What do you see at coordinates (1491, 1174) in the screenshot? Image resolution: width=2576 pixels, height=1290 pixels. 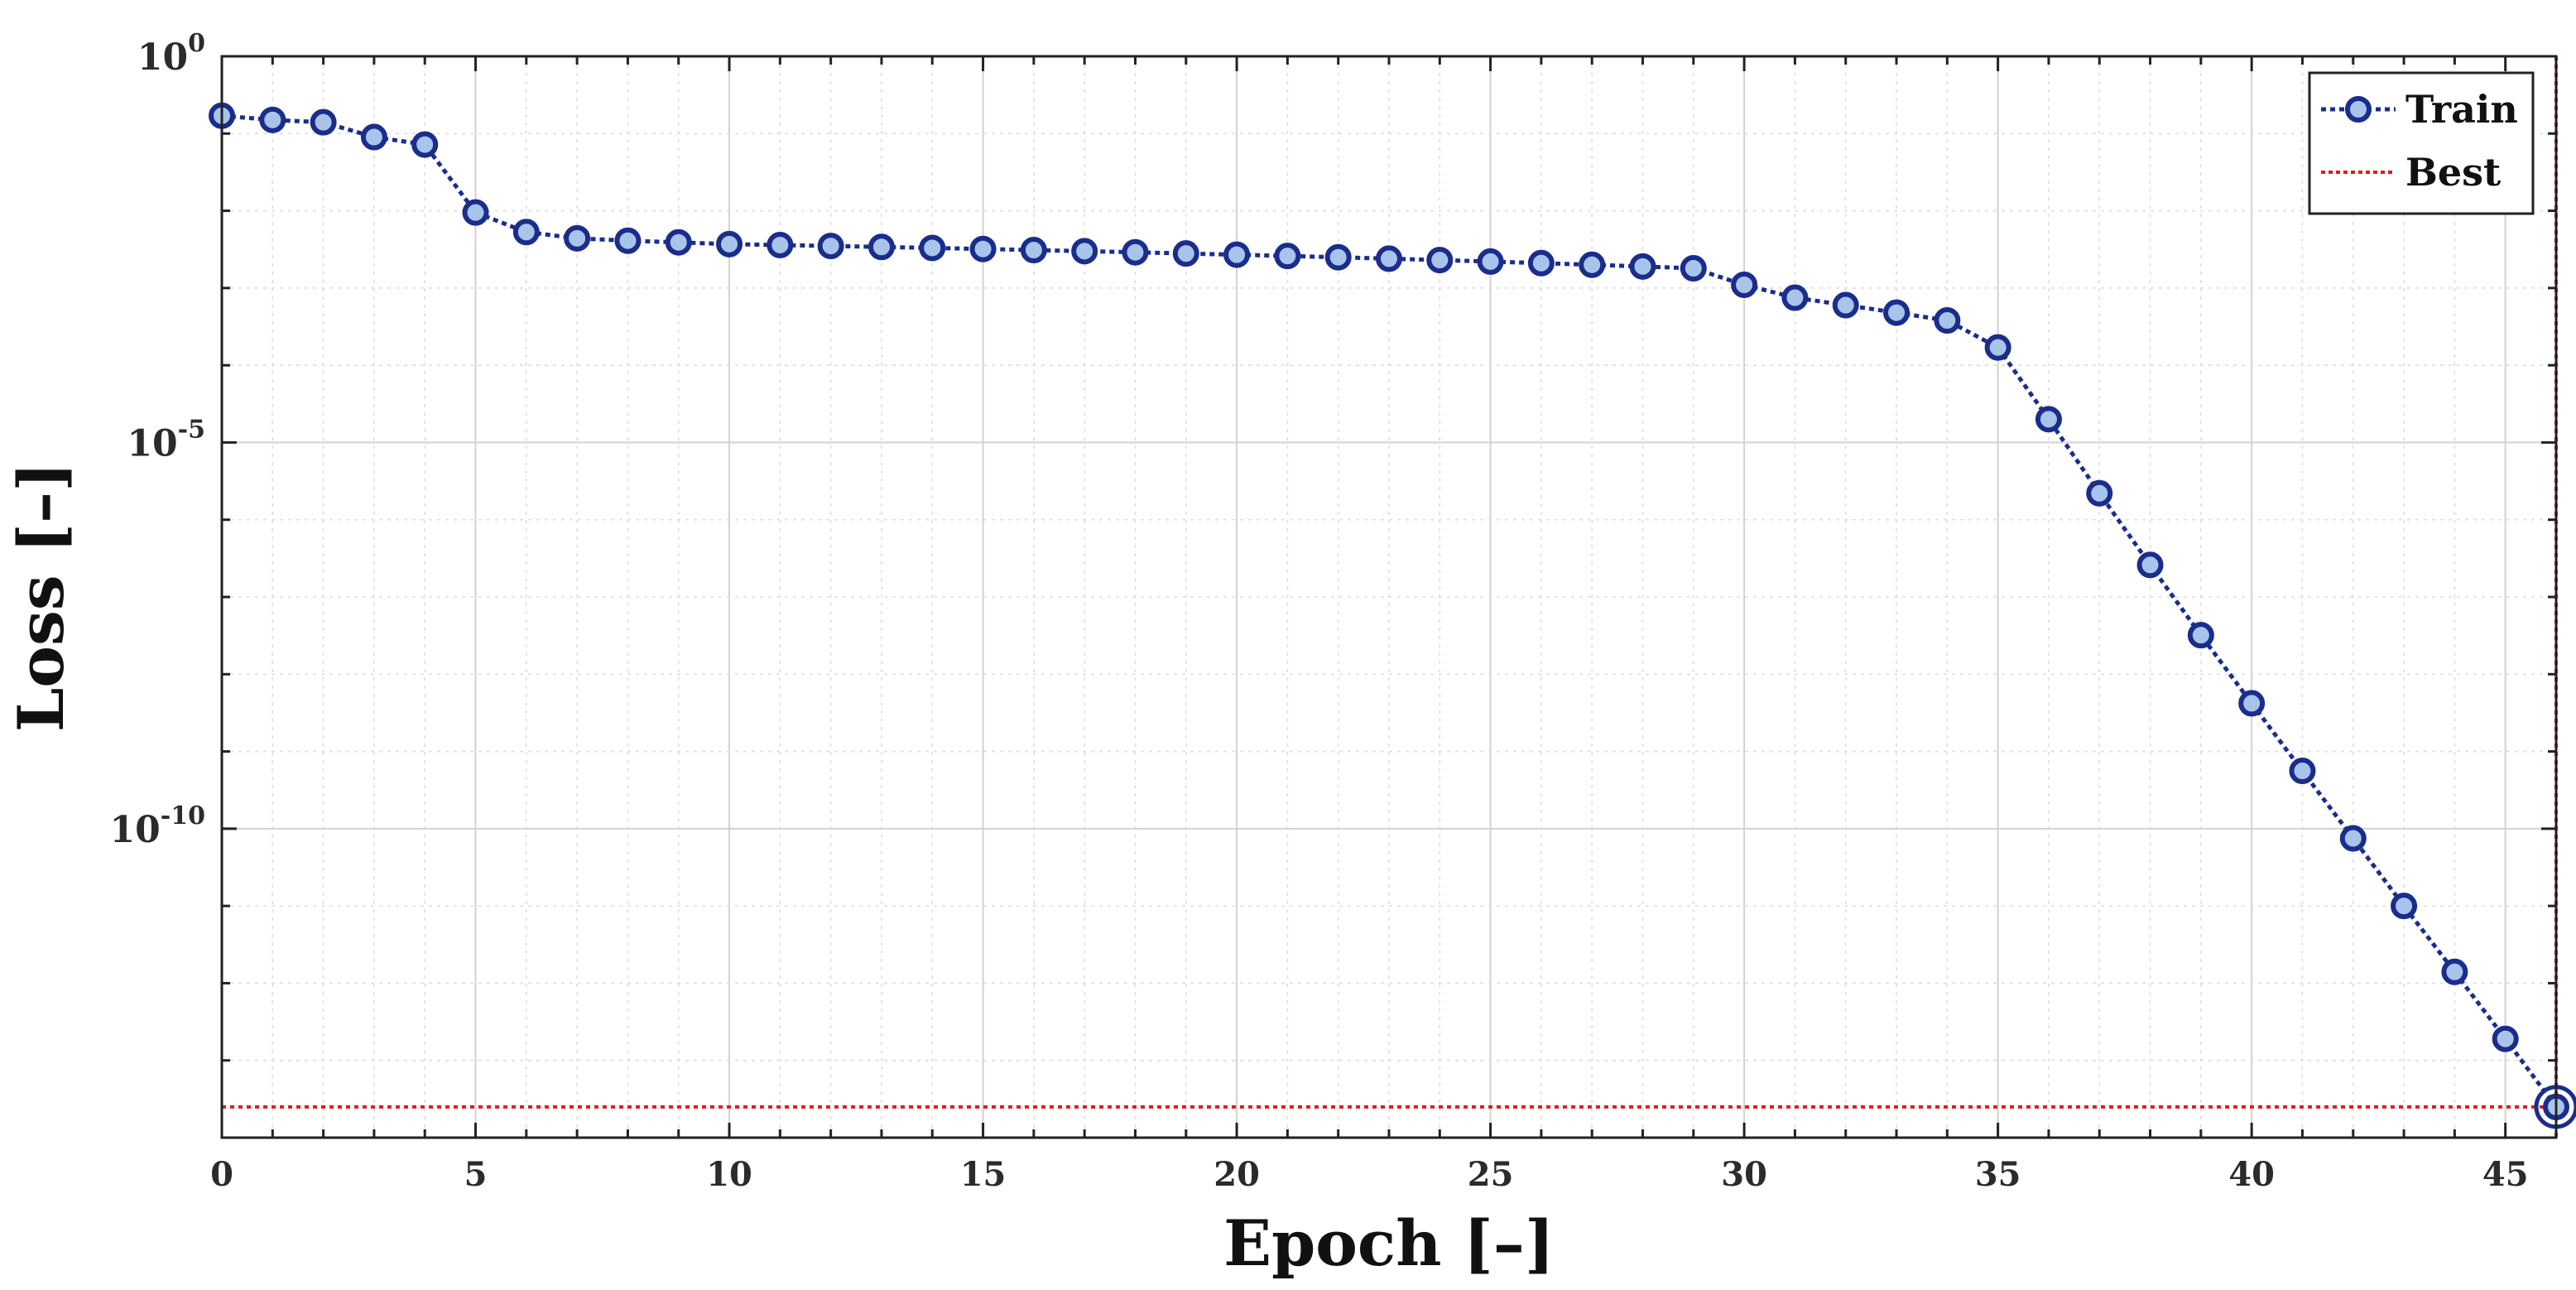 I see `x-tick-label: 25` at bounding box center [1491, 1174].